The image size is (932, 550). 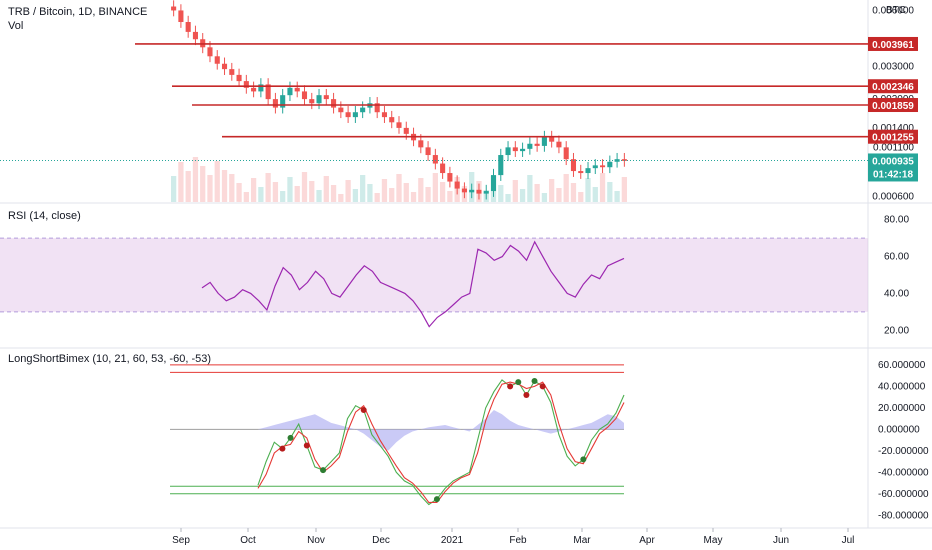 What do you see at coordinates (896, 330) in the screenshot?
I see `rsi-tick-label: 20.00` at bounding box center [896, 330].